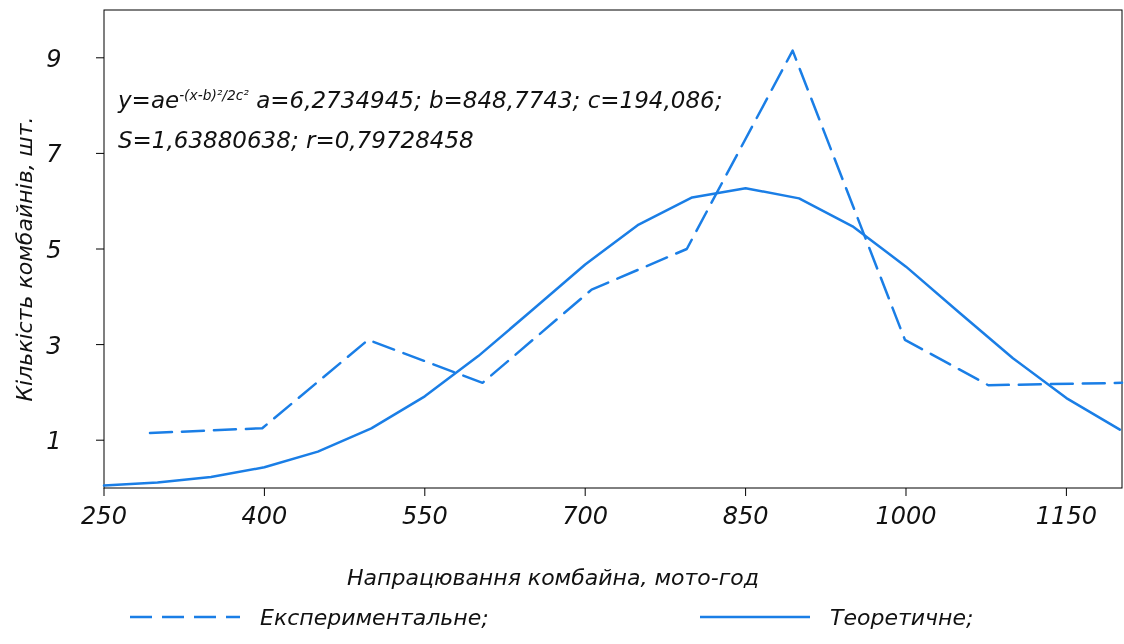 Image resolution: width=1124 pixels, height=644 pixels. Describe the element at coordinates (54, 441) in the screenshot. I see `y-tick-label: 1` at that location.